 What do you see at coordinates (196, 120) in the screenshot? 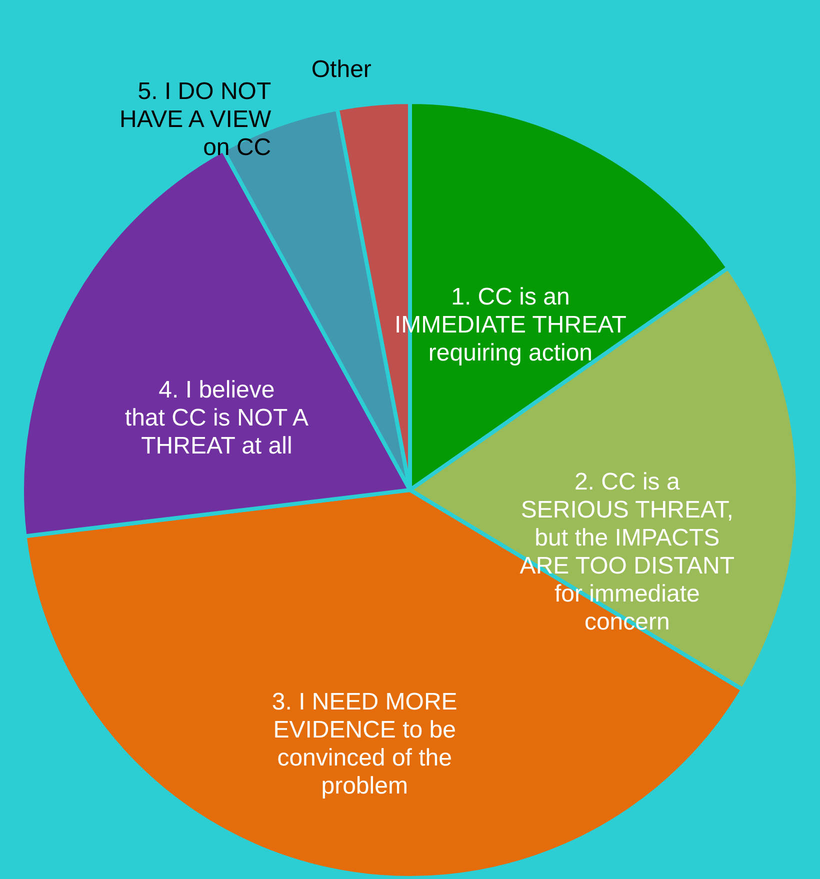
I see `slice-label: 5. I DO NOT HAVE A VIEW on CC` at bounding box center [196, 120].